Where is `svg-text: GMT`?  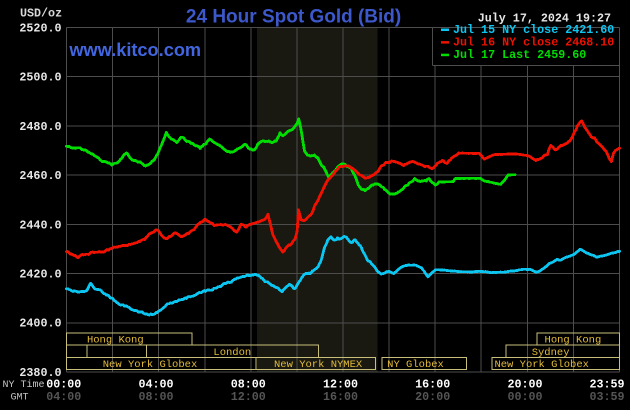
svg-text: GMT is located at coordinates (20, 398).